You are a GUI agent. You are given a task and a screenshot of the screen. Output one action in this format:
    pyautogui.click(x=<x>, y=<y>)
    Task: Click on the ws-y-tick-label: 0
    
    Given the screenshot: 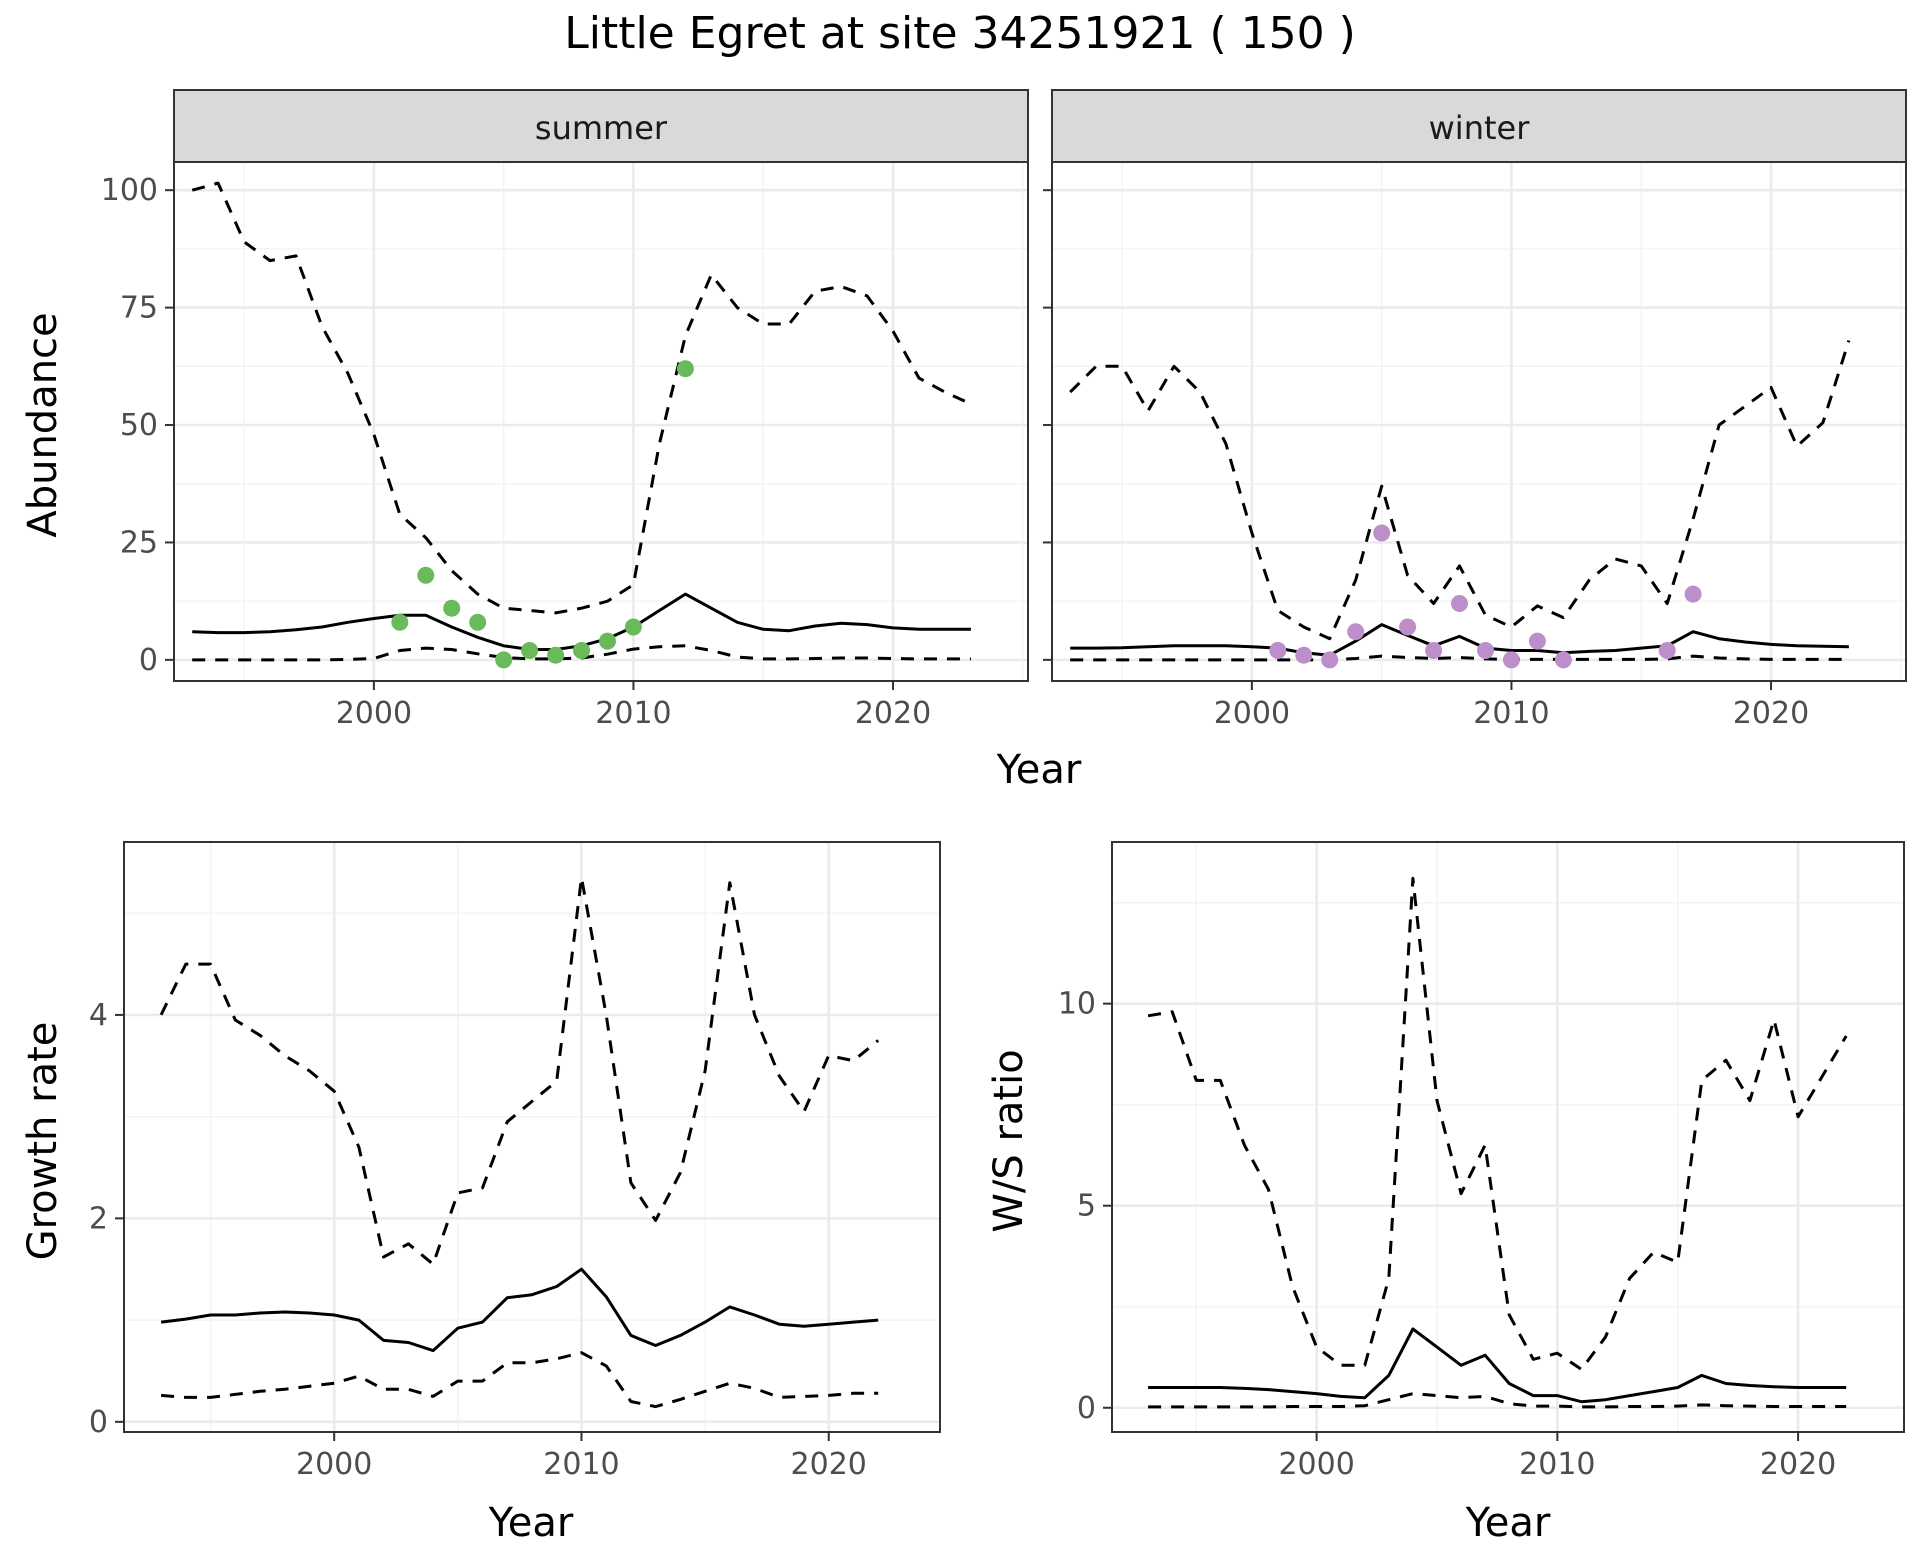 What is the action you would take?
    pyautogui.click(x=1086, y=1408)
    